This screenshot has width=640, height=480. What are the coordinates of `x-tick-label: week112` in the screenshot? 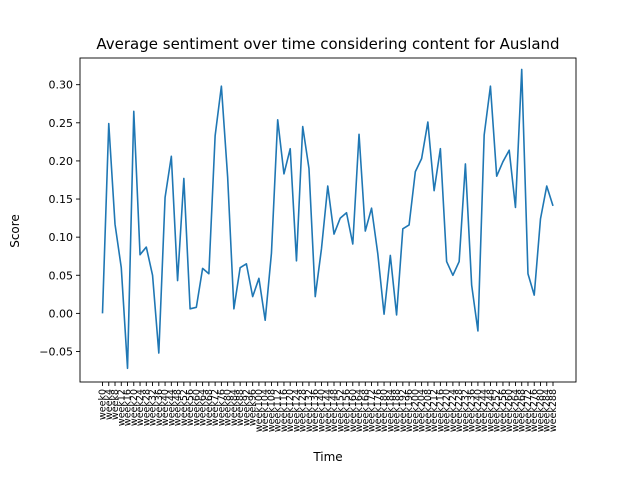 It's located at (278, 410).